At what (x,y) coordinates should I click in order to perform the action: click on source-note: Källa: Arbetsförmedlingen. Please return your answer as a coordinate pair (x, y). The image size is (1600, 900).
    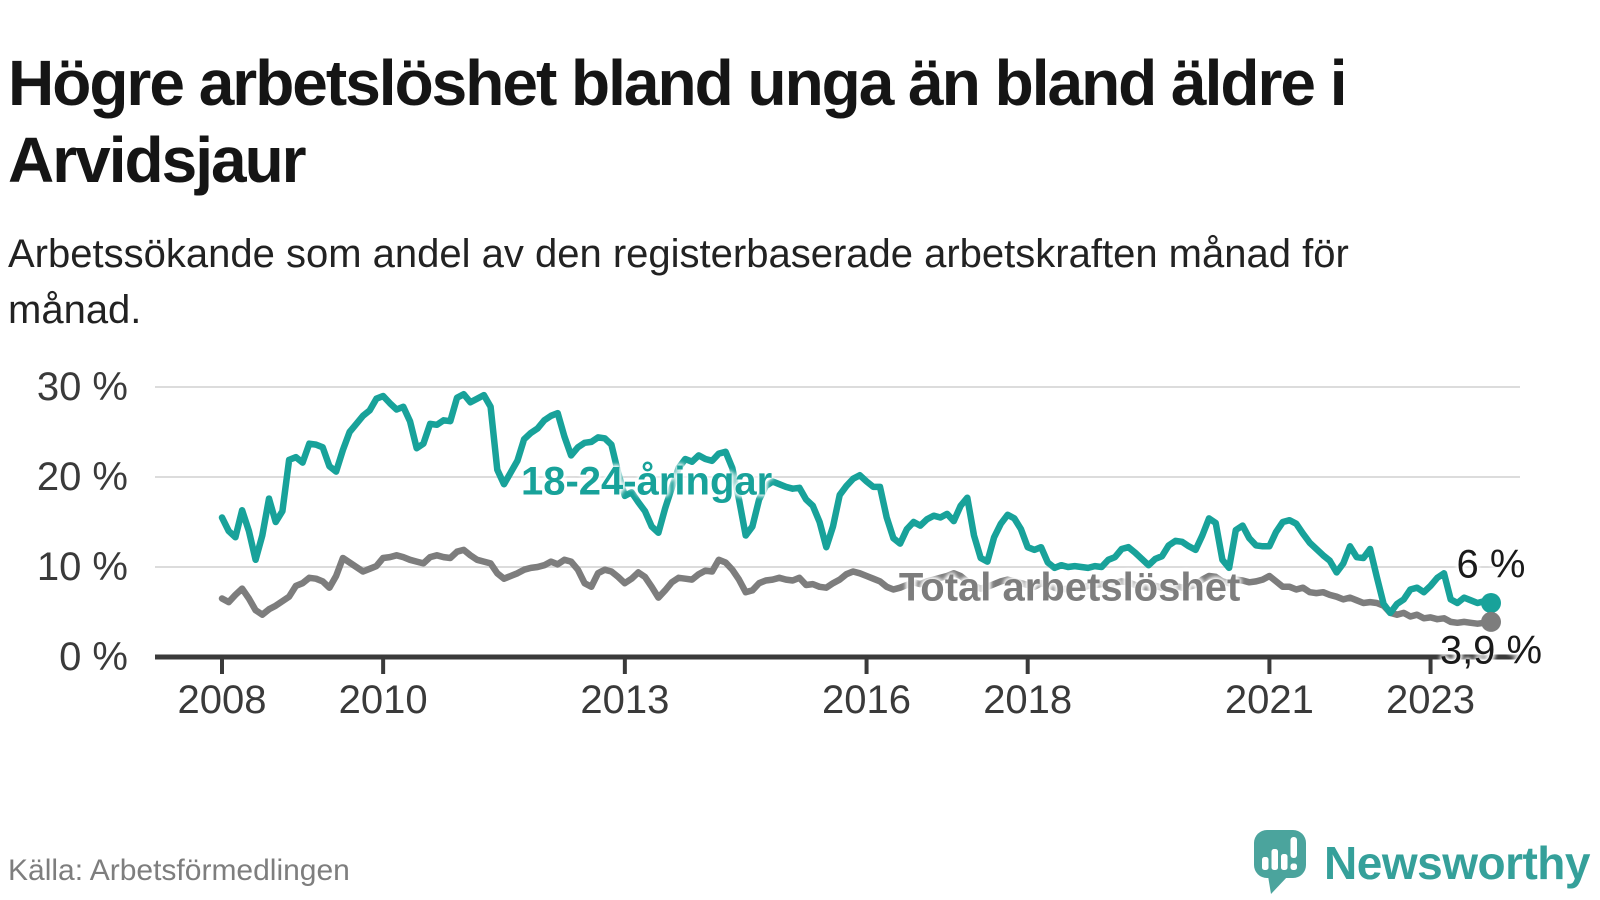
    Looking at the image, I should click on (179, 870).